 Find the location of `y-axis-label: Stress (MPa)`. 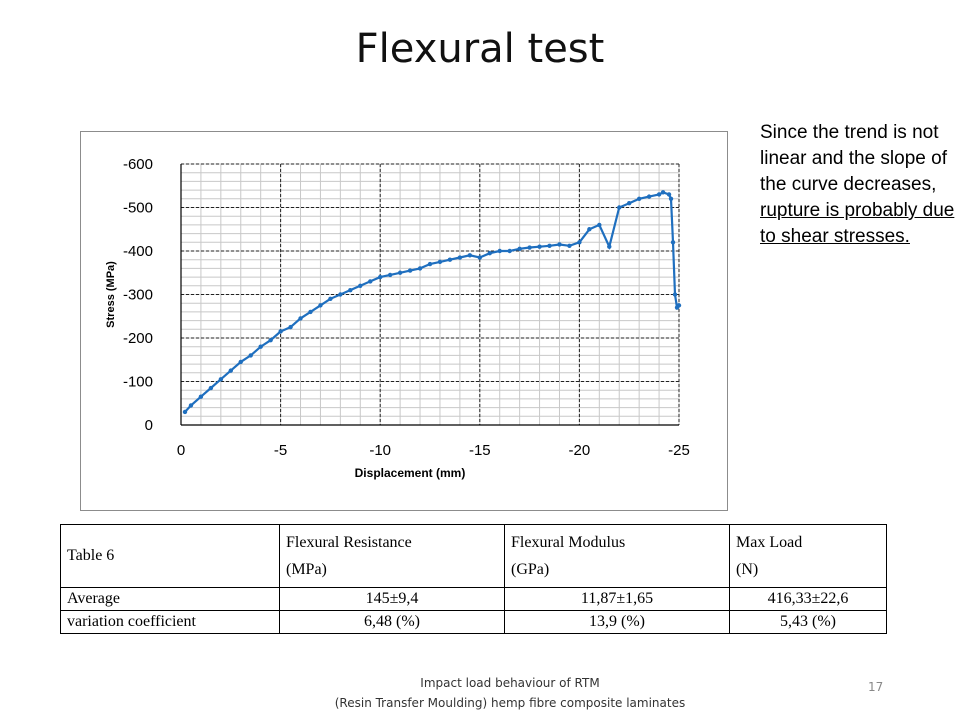

y-axis-label: Stress (MPa) is located at coordinates (111, 294).